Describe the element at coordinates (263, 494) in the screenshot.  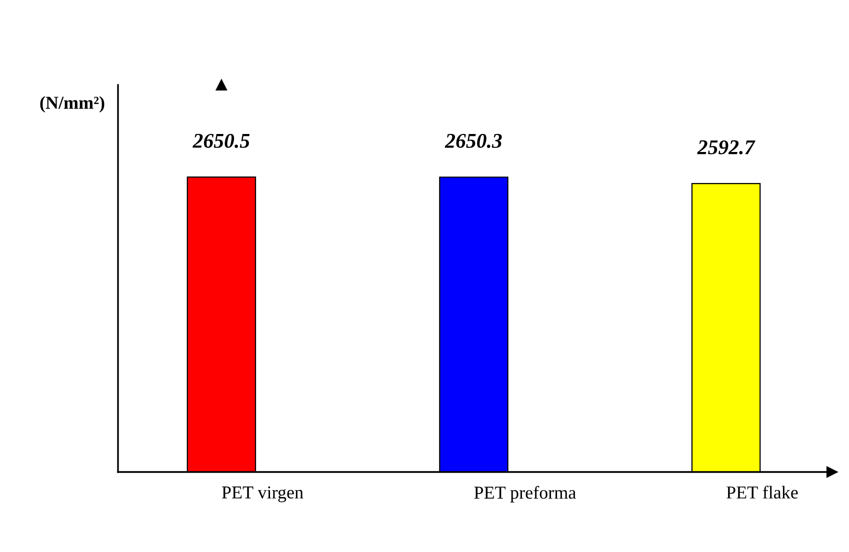
I see `x-tick-label: PET virgen` at that location.